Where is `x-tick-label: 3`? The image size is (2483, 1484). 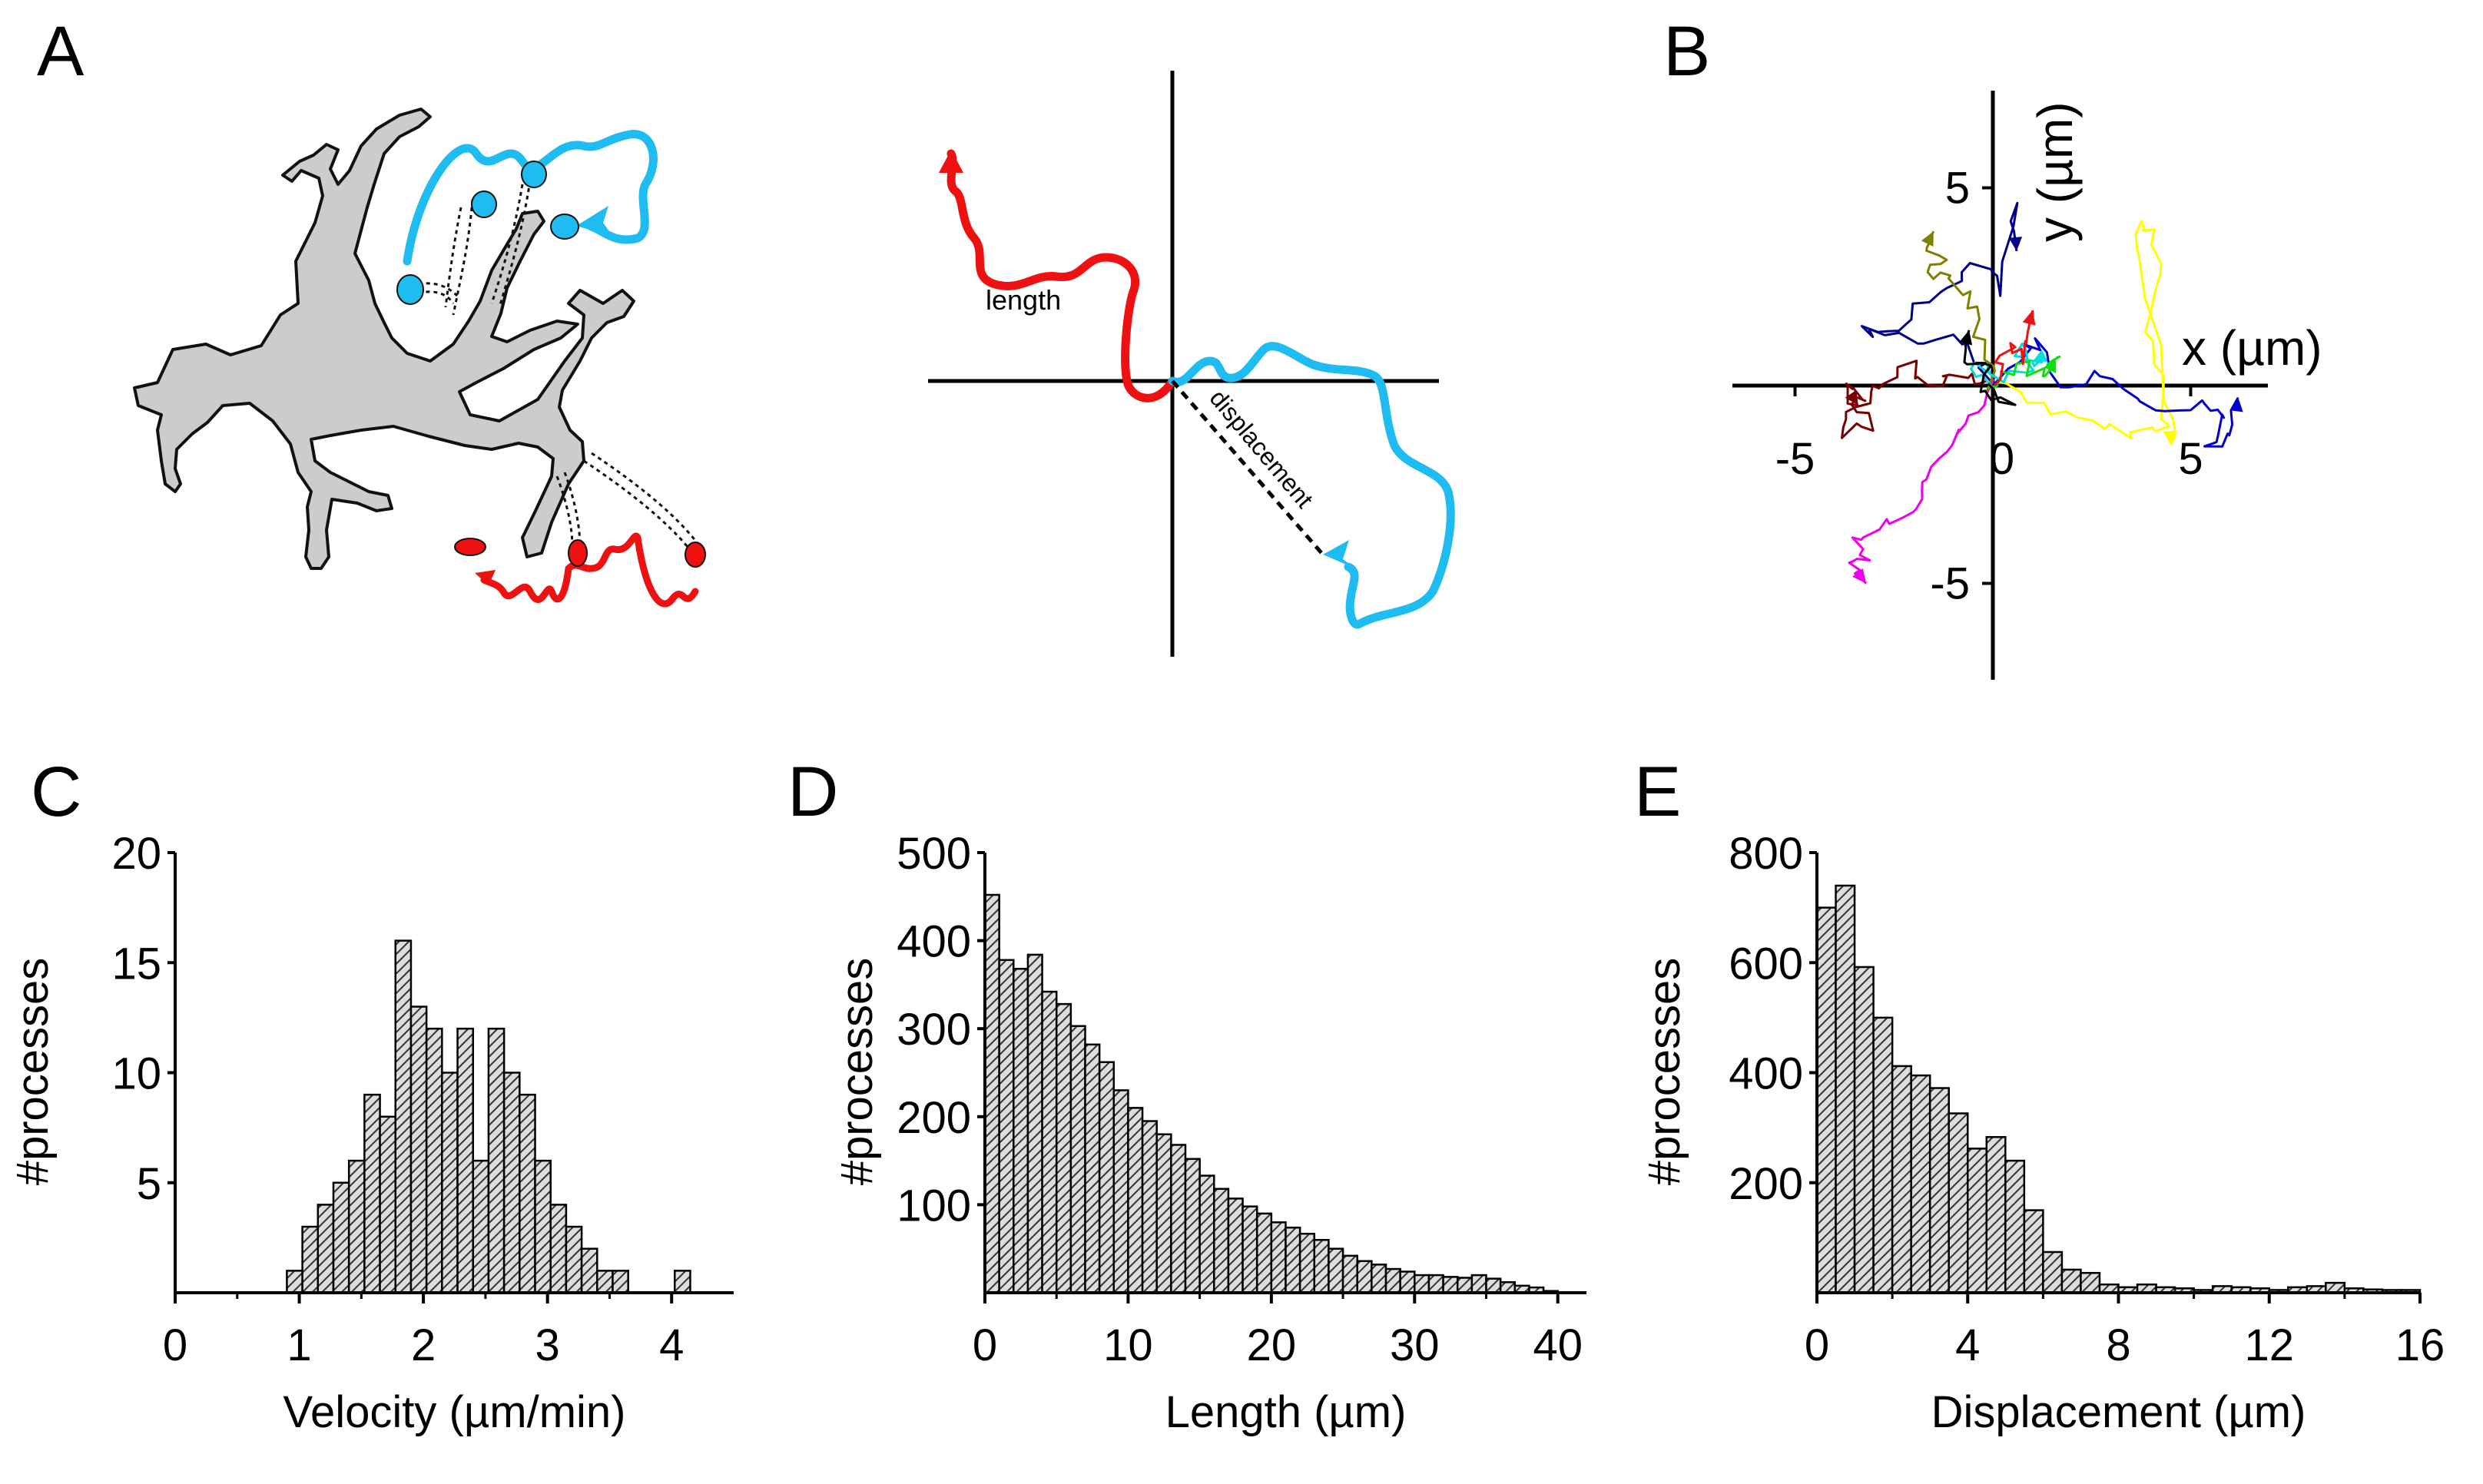 x-tick-label: 3 is located at coordinates (547, 1345).